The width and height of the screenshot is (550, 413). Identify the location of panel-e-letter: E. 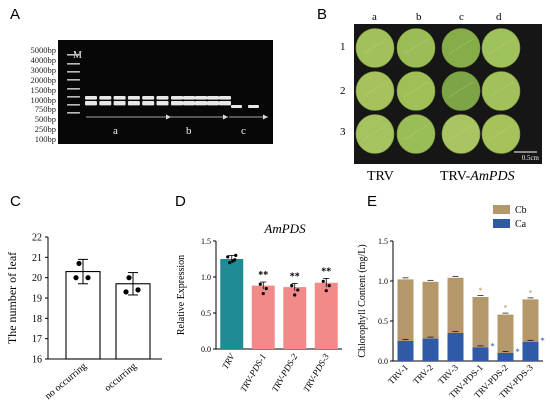
(372, 201).